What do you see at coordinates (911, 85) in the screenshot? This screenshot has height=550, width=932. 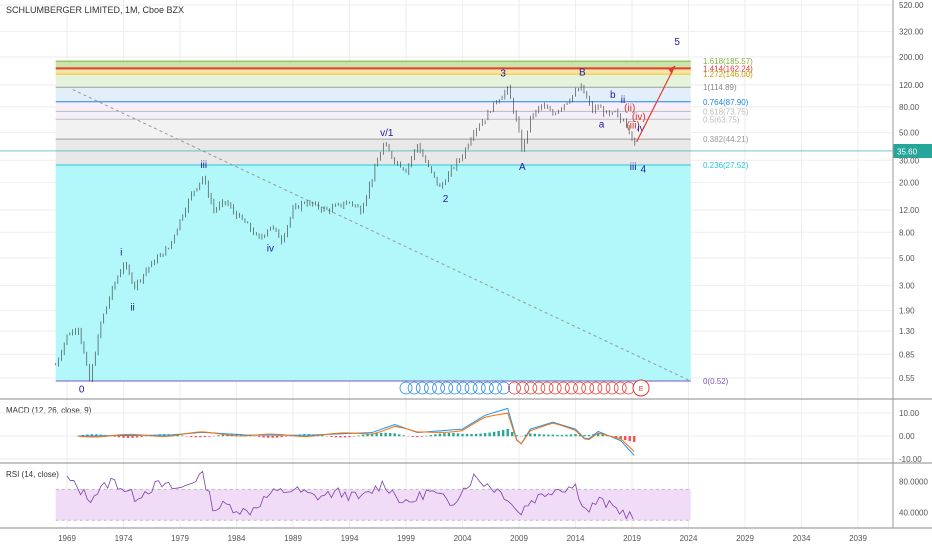 I see `price-tick-label: 120.00` at bounding box center [911, 85].